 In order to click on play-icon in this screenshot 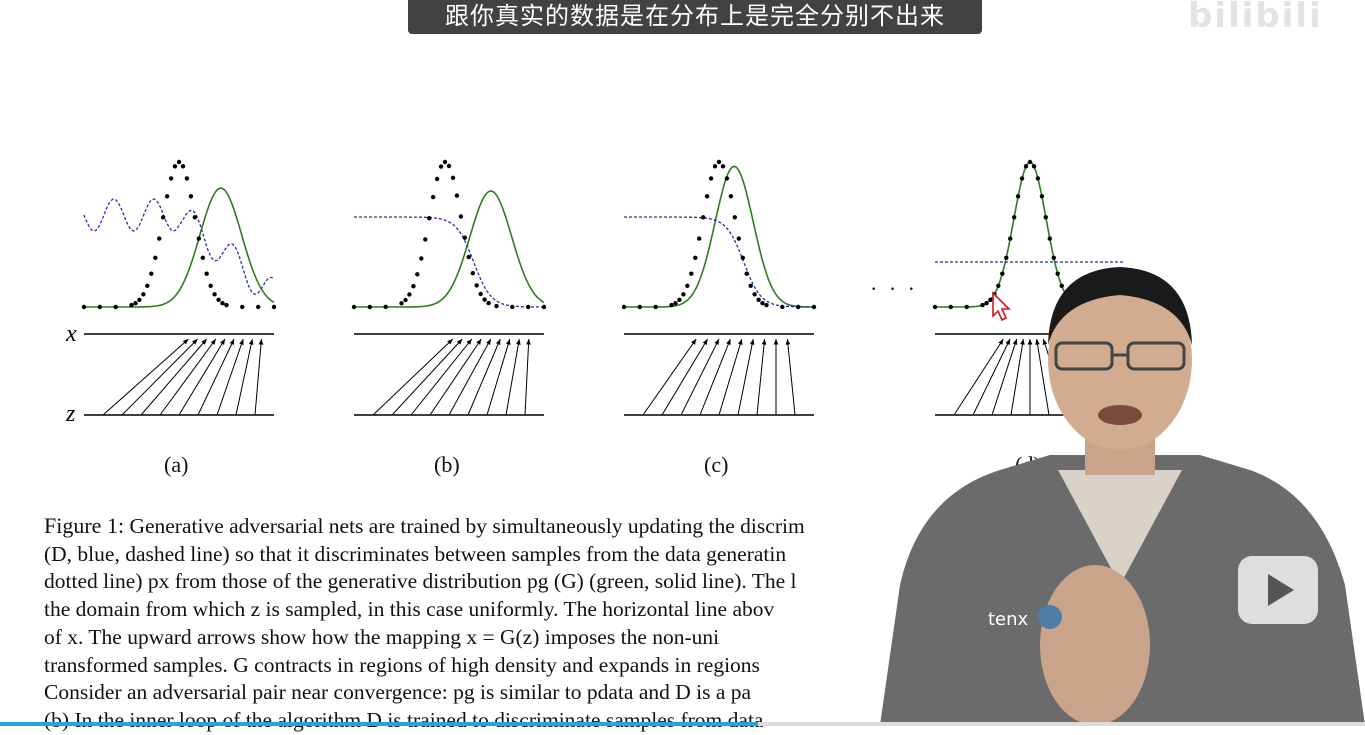, I will do `click(1278, 590)`.